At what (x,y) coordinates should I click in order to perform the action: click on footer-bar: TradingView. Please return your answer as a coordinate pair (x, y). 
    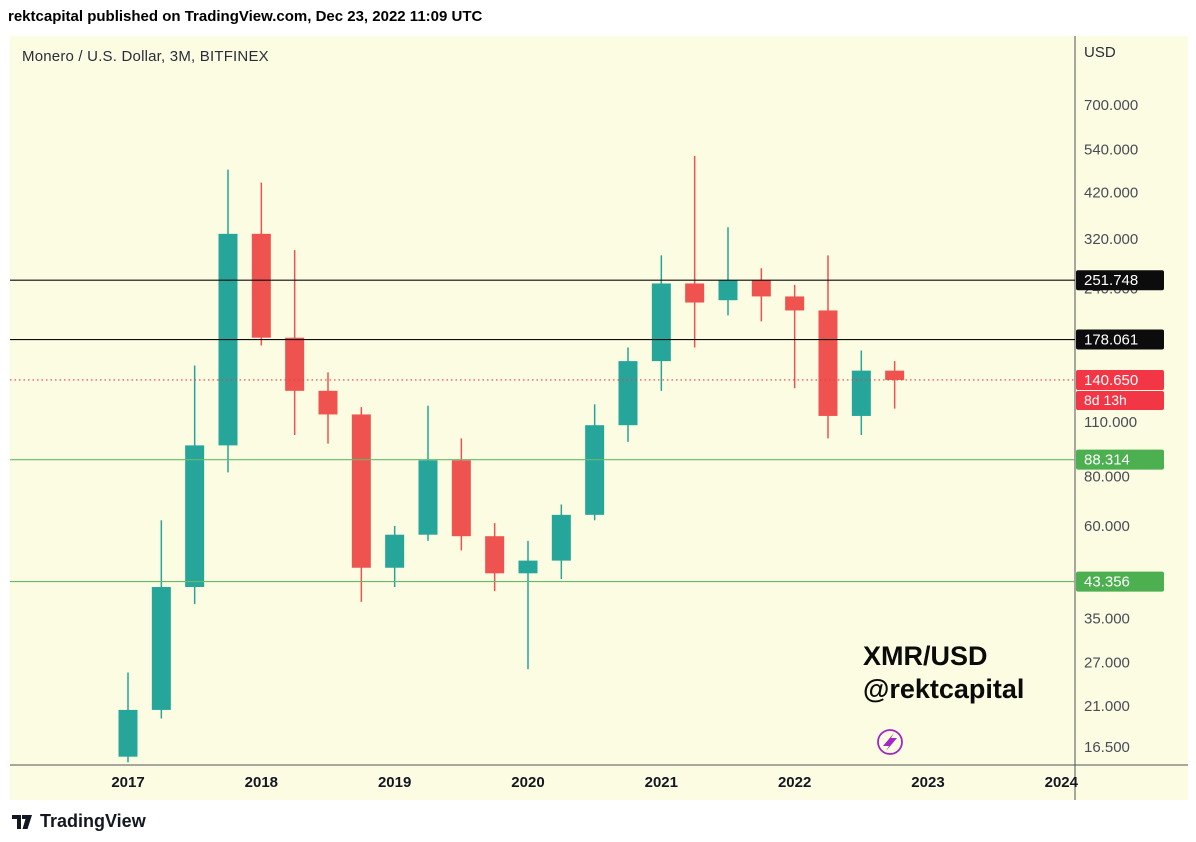
    Looking at the image, I should click on (598, 821).